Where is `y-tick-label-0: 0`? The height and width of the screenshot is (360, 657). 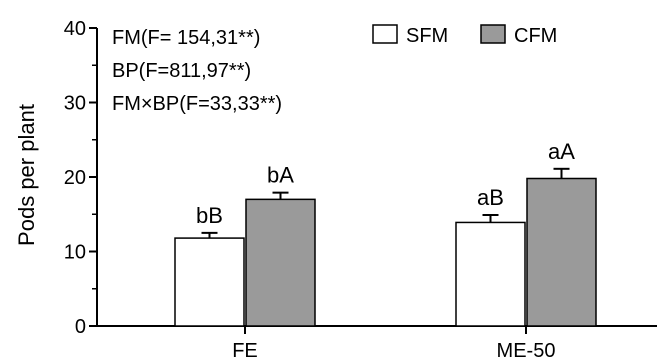 y-tick-label-0: 0 is located at coordinates (80, 327).